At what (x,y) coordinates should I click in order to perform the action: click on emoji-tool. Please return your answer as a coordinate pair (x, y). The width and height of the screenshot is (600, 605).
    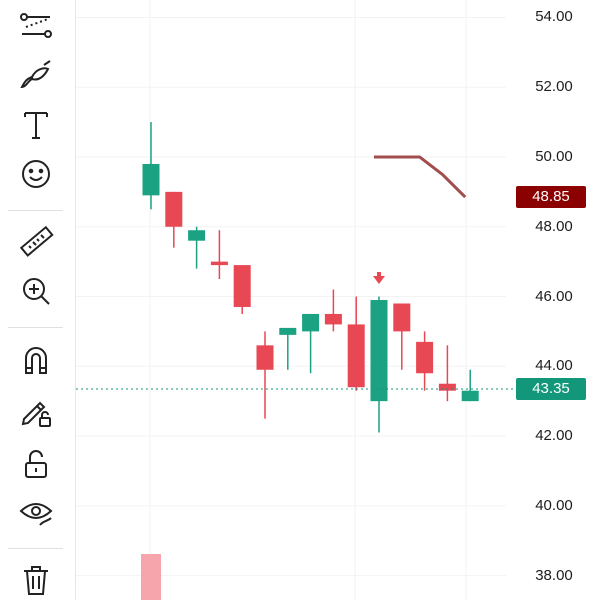
    Looking at the image, I should click on (36, 176).